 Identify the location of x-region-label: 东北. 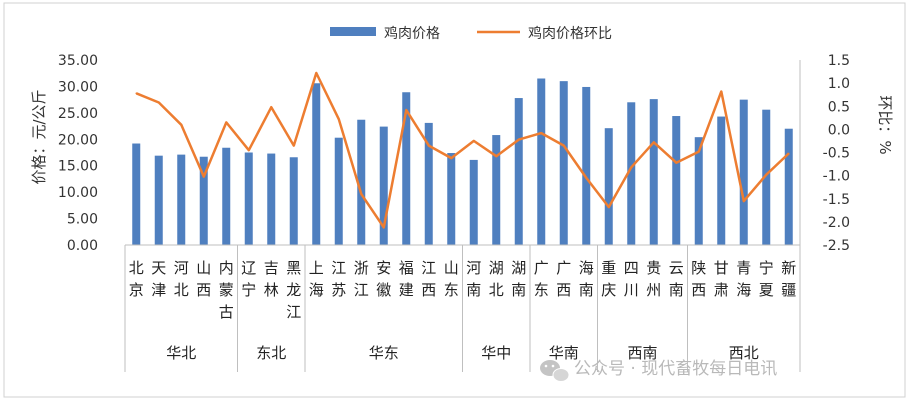
(271, 353).